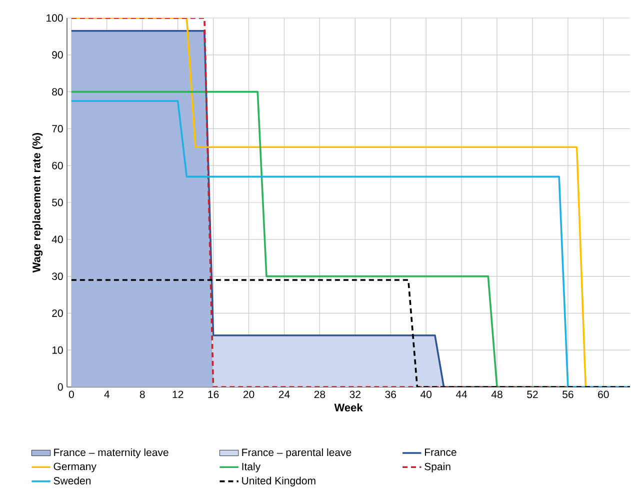 This screenshot has height=504, width=631. I want to click on x-tick-label: 60, so click(603, 394).